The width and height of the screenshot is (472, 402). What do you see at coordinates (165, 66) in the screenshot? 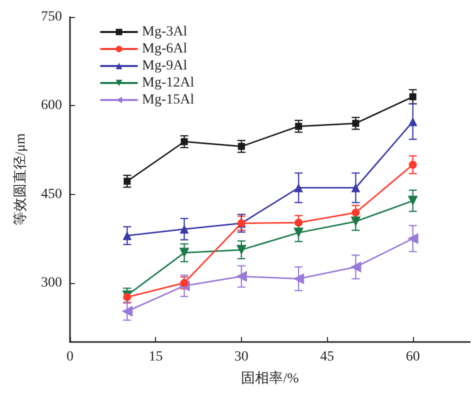
I see `legend-label: Mg-9Al` at bounding box center [165, 66].